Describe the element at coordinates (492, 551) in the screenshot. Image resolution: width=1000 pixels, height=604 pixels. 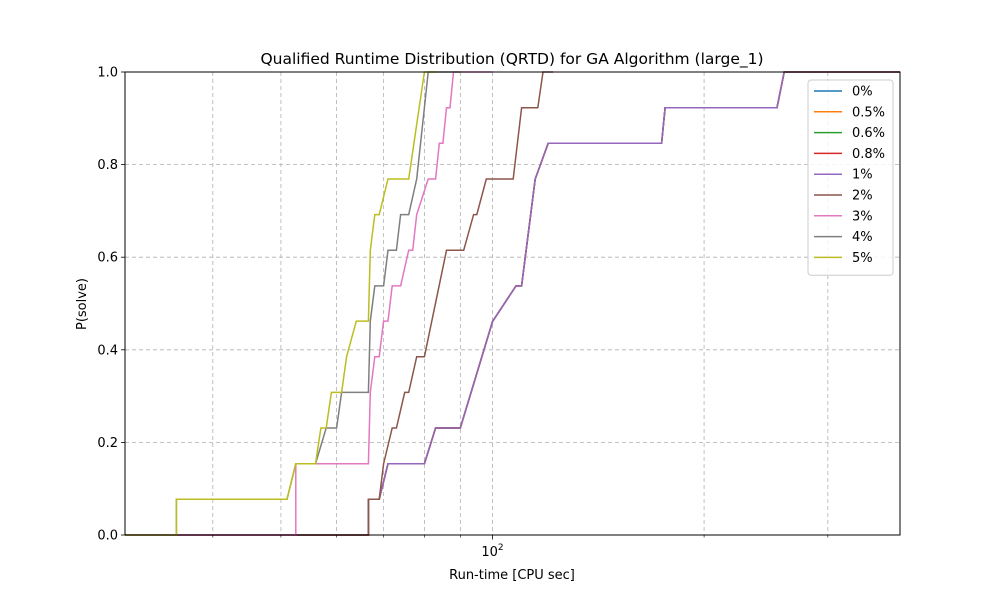
I see `x-tick-label: 102` at that location.